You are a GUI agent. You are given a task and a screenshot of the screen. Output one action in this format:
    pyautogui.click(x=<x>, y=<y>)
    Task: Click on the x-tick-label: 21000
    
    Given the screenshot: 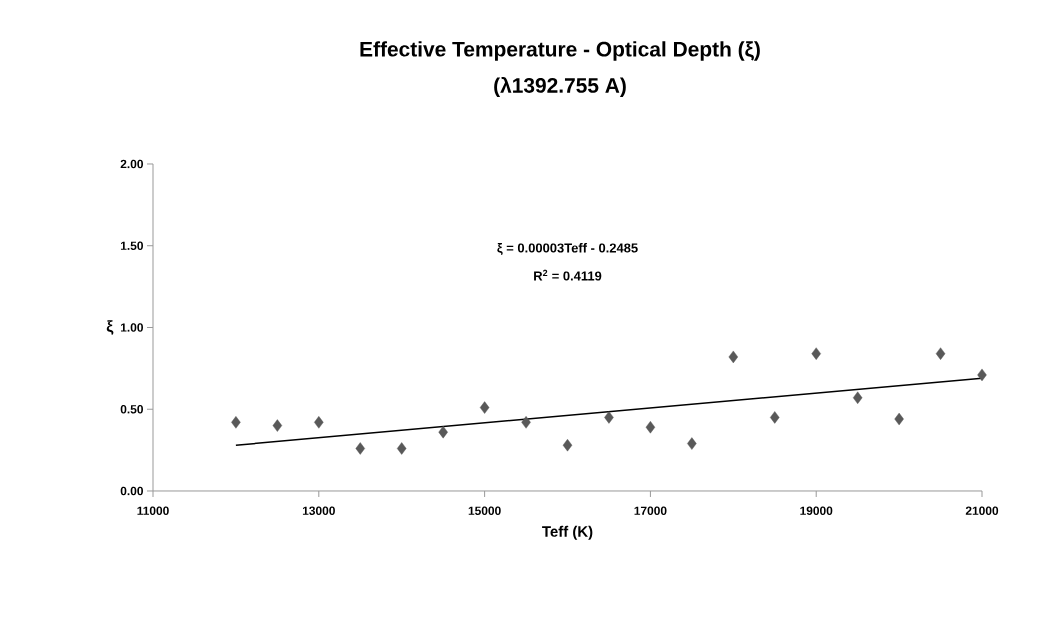 What is the action you would take?
    pyautogui.click(x=982, y=510)
    